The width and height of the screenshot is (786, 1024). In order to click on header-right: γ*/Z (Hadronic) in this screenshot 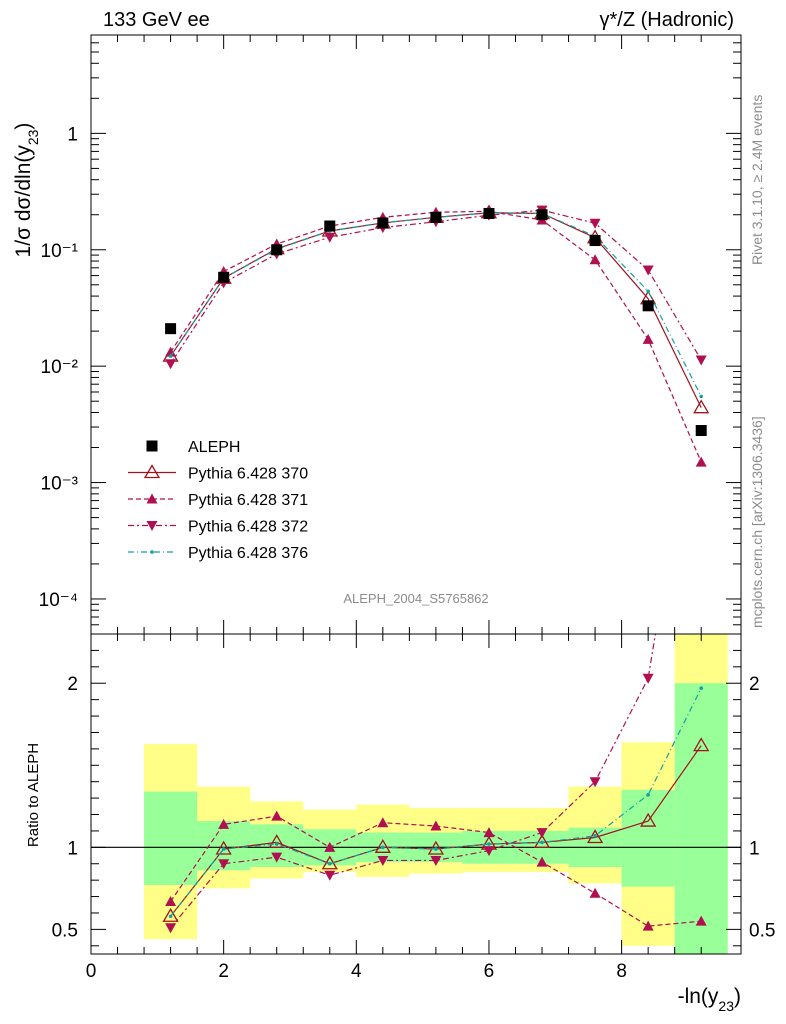, I will do `click(667, 20)`.